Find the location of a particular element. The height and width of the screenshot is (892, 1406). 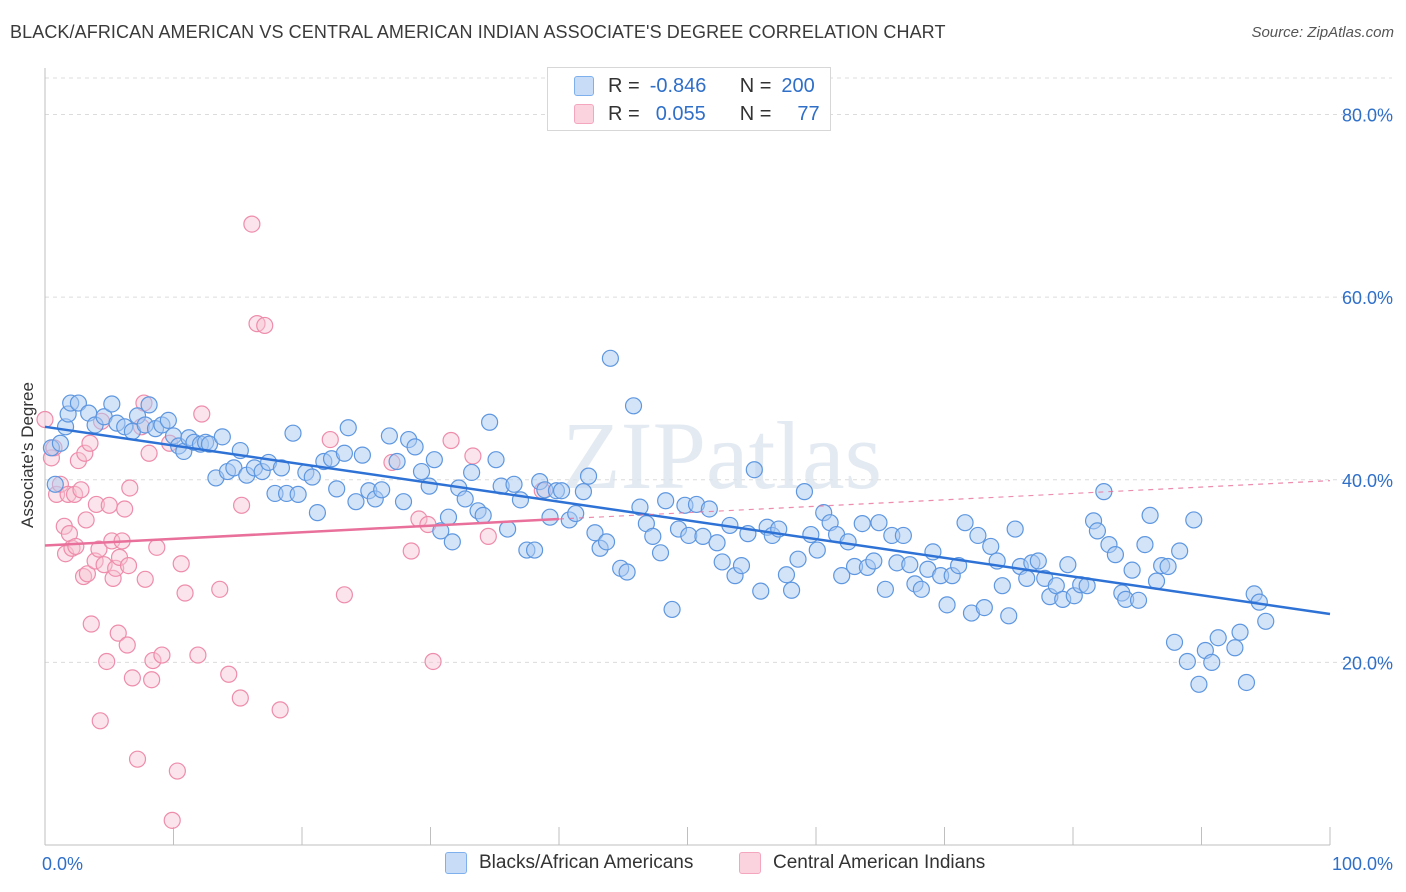

source-credit: Source: ZipAtlas.com is located at coordinates (1322, 32).